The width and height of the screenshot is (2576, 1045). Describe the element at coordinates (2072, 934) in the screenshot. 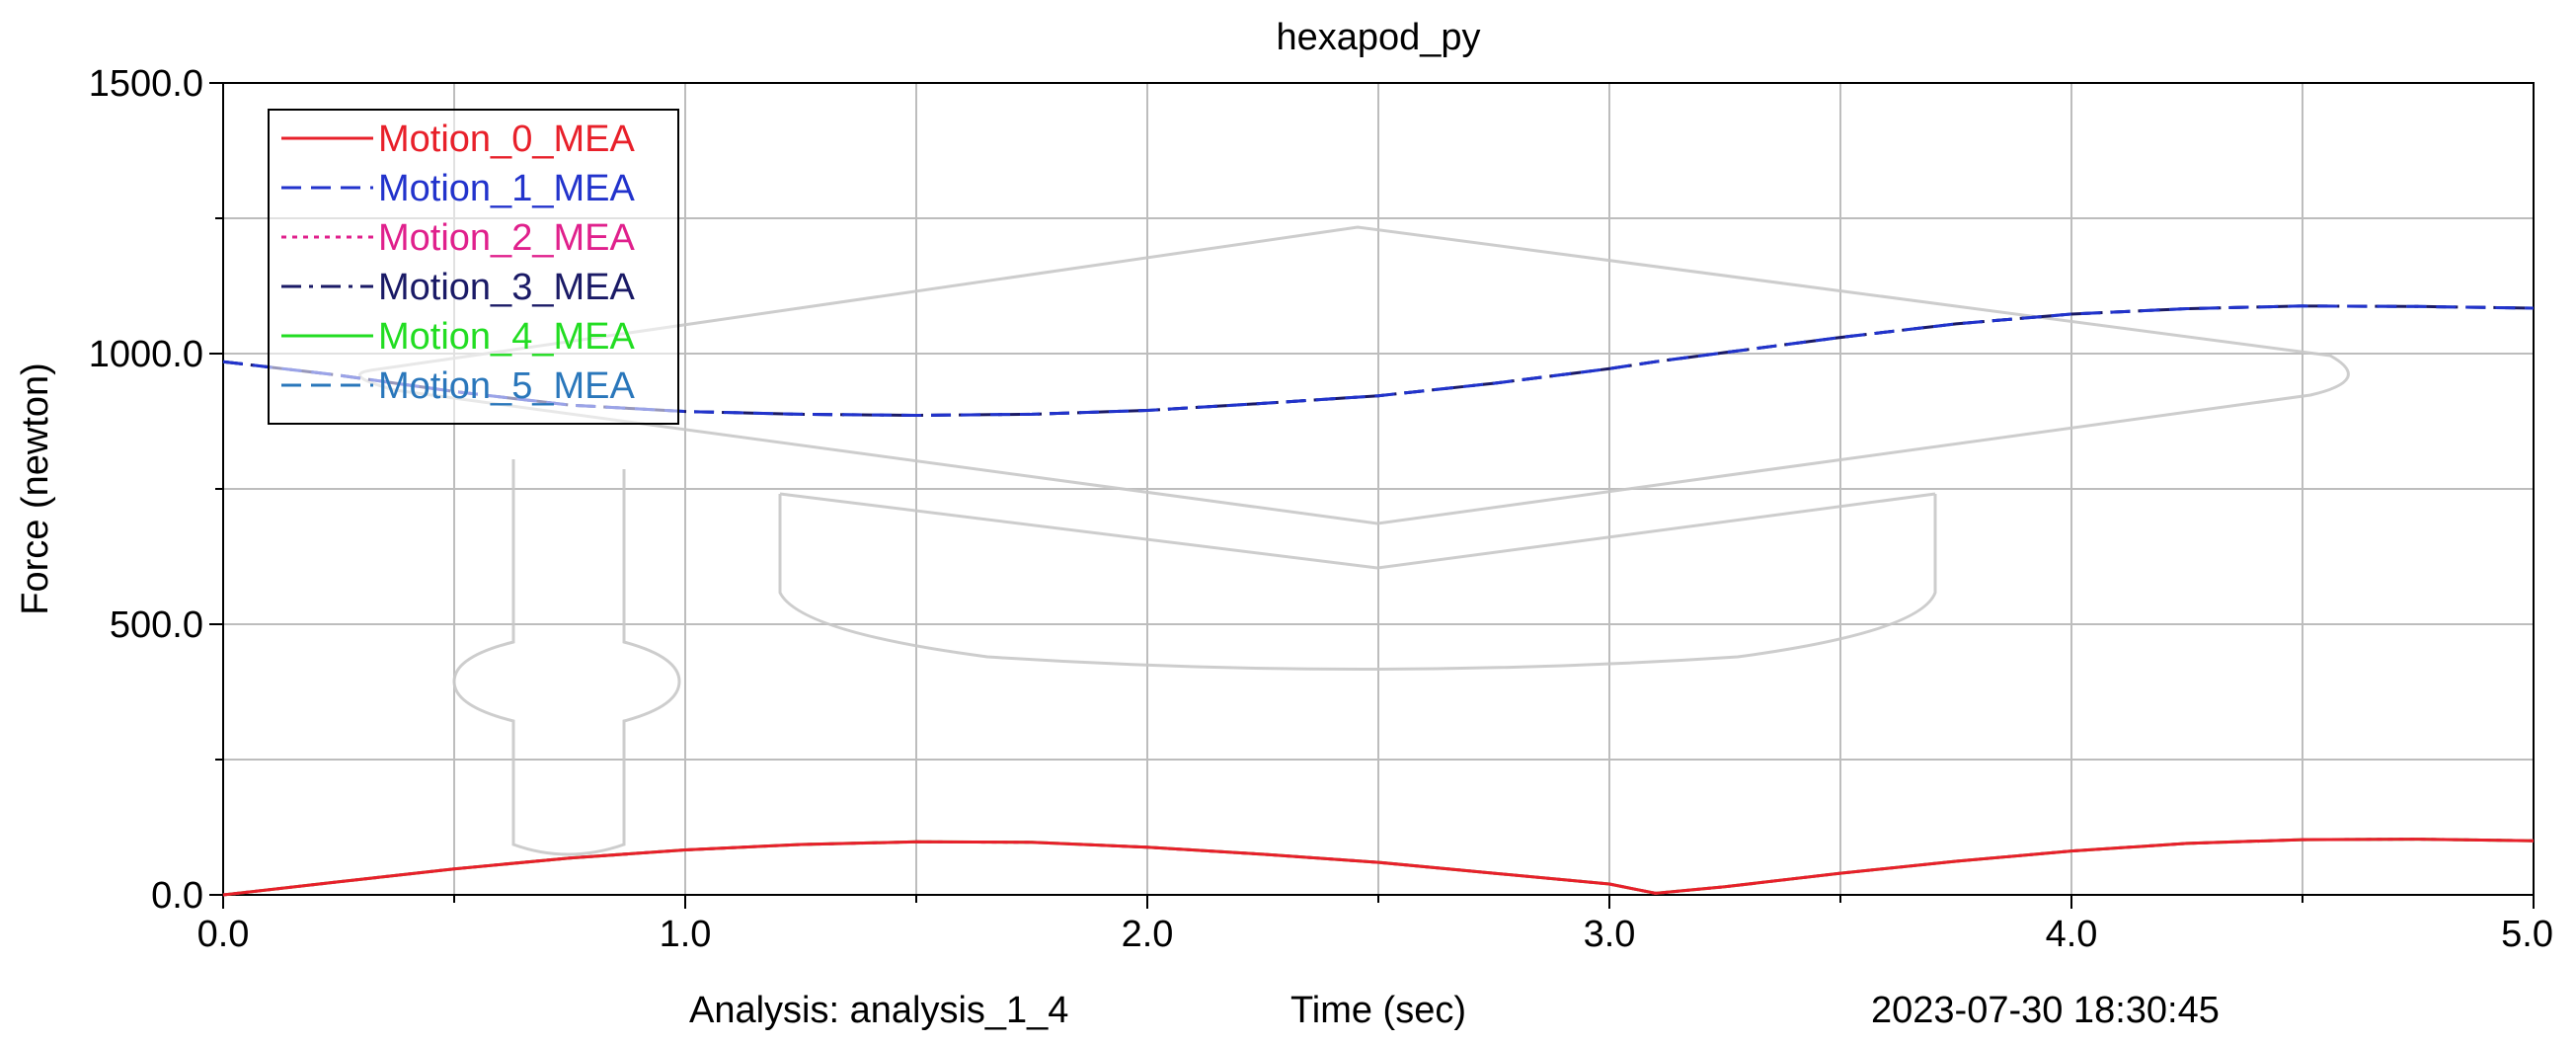

I see `x-tick-label: 4.0` at that location.